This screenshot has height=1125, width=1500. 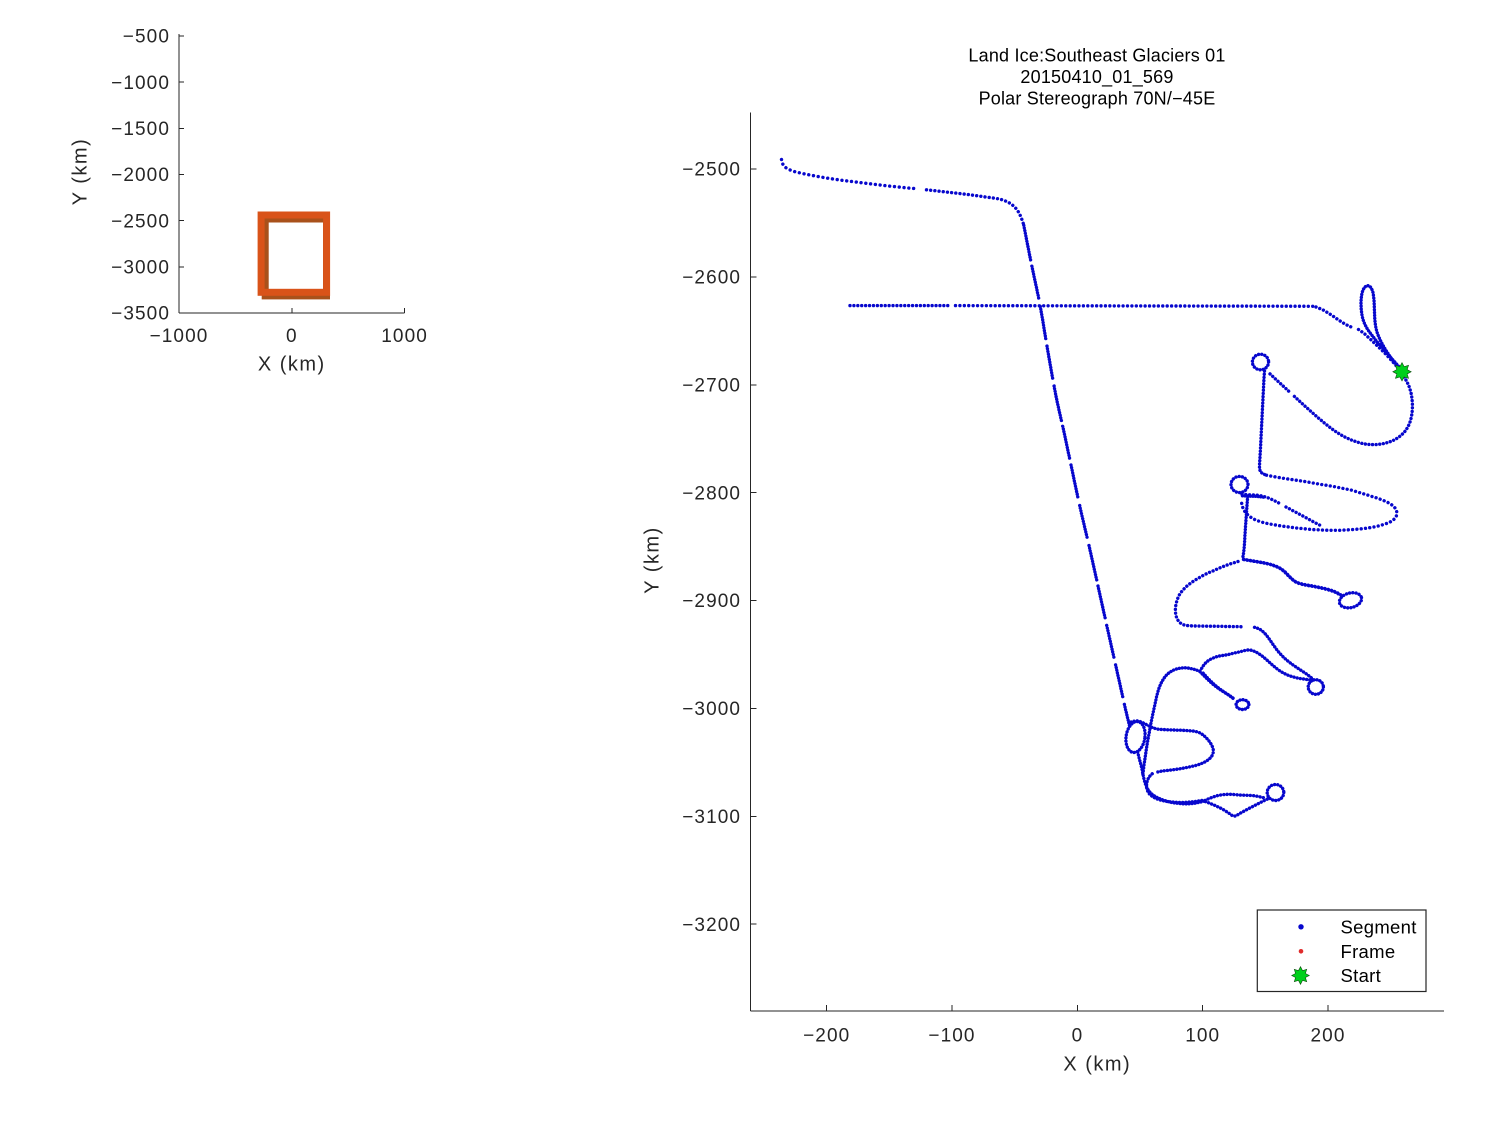 What do you see at coordinates (140, 314) in the screenshot?
I see `svg-text: −3500` at bounding box center [140, 314].